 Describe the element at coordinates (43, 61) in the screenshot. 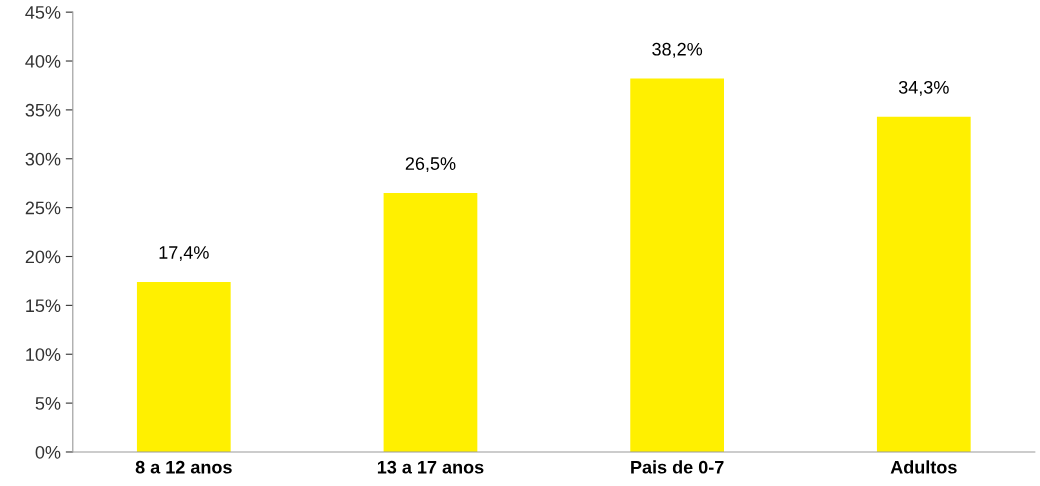

I see `y-tick-label: 40%` at that location.